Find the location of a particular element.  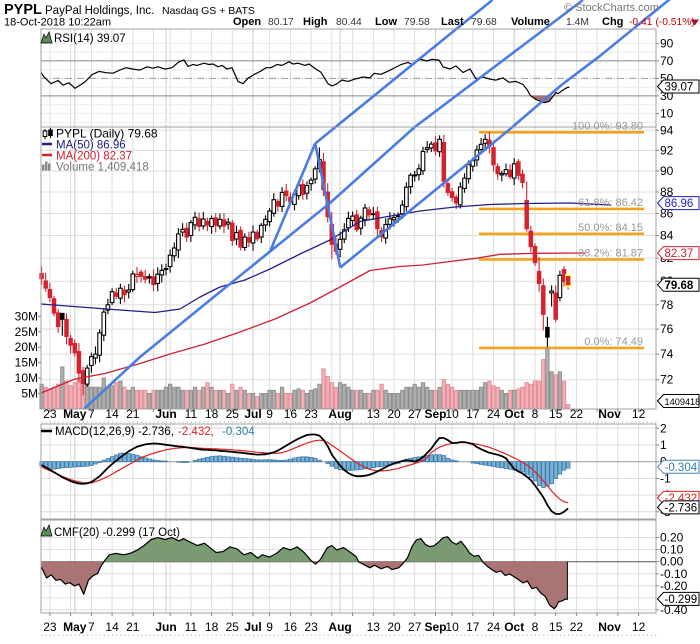

svg-text: 50.0%: 84.15 is located at coordinates (610, 228).